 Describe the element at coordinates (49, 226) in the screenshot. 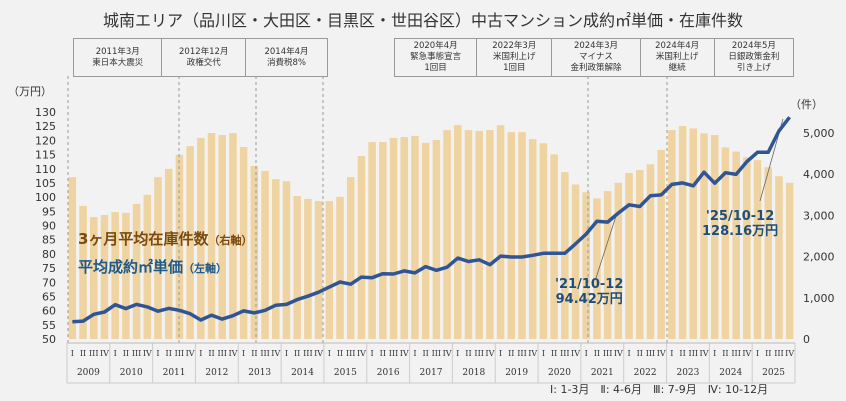

I see `left-tick-label: 90` at that location.